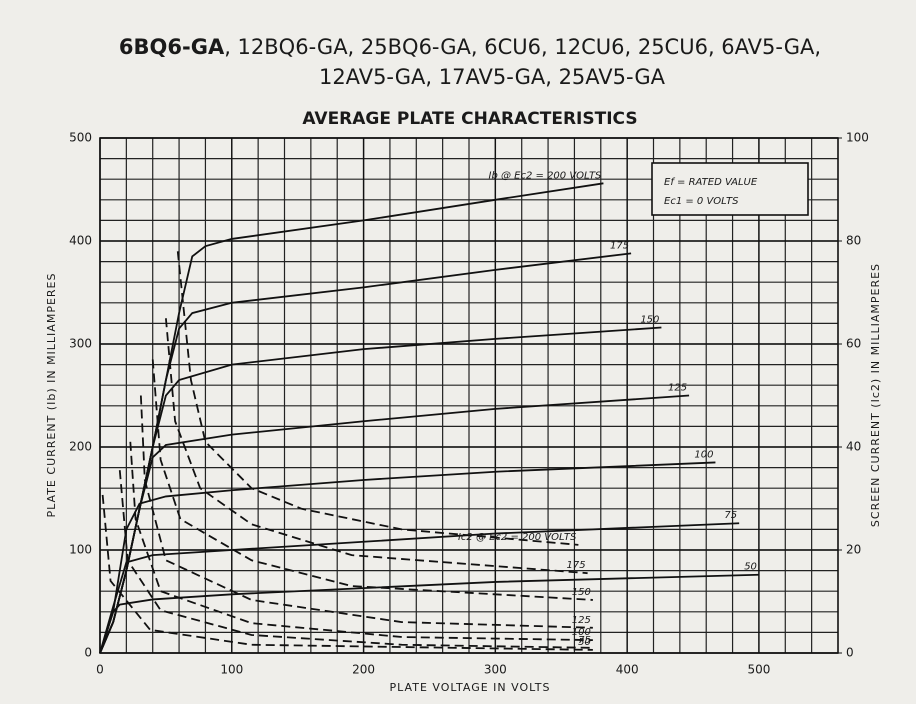 The height and width of the screenshot is (704, 916). What do you see at coordinates (88, 653) in the screenshot?
I see `y-tick-label: 0` at bounding box center [88, 653].